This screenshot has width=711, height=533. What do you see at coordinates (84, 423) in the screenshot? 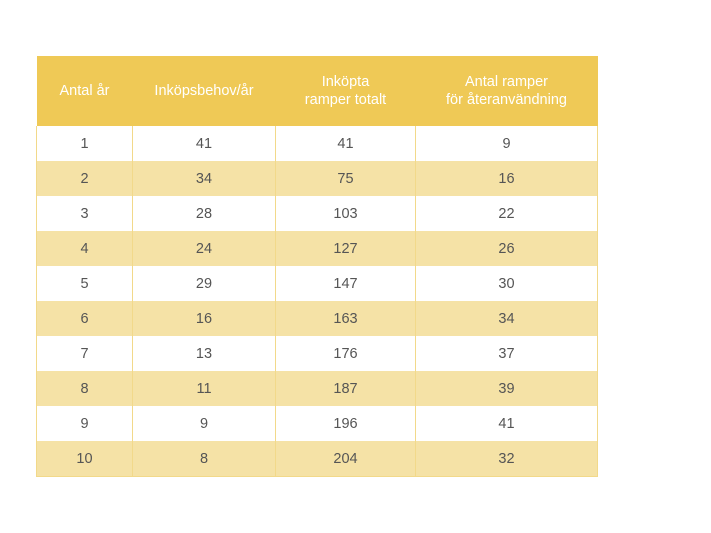
I see `cell-year: 9` at bounding box center [84, 423].